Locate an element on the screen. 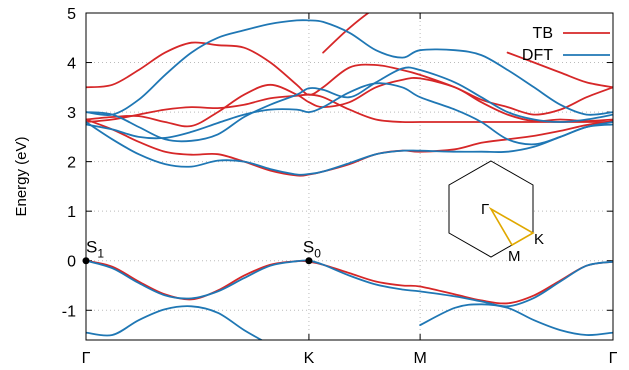 This screenshot has width=629, height=370. bz-gamma-label: Γ is located at coordinates (485, 209).